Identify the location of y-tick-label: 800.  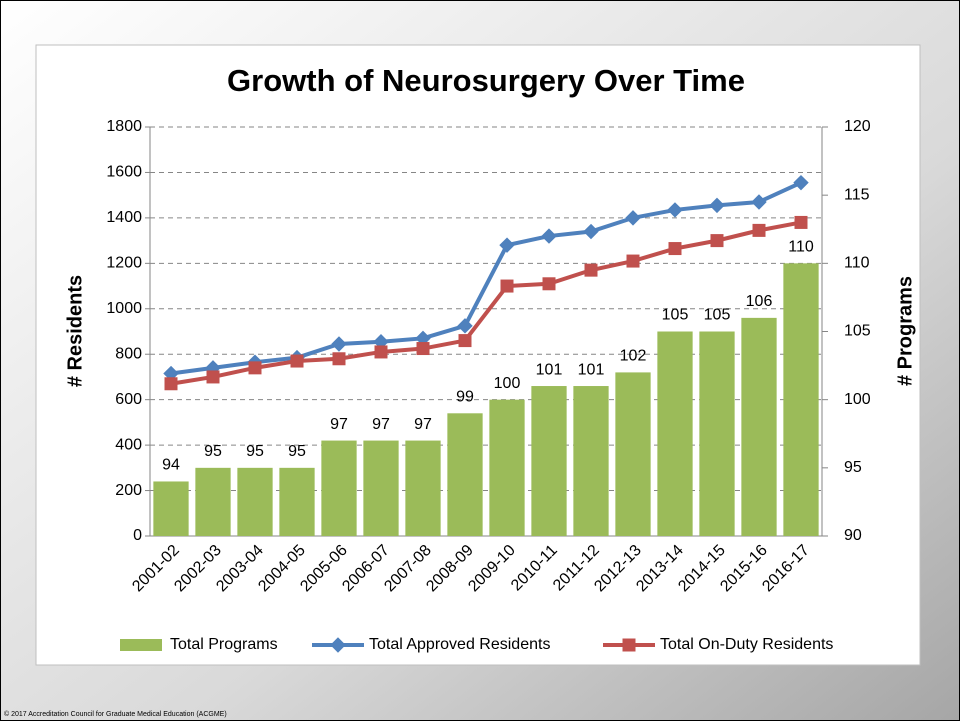
(128, 353).